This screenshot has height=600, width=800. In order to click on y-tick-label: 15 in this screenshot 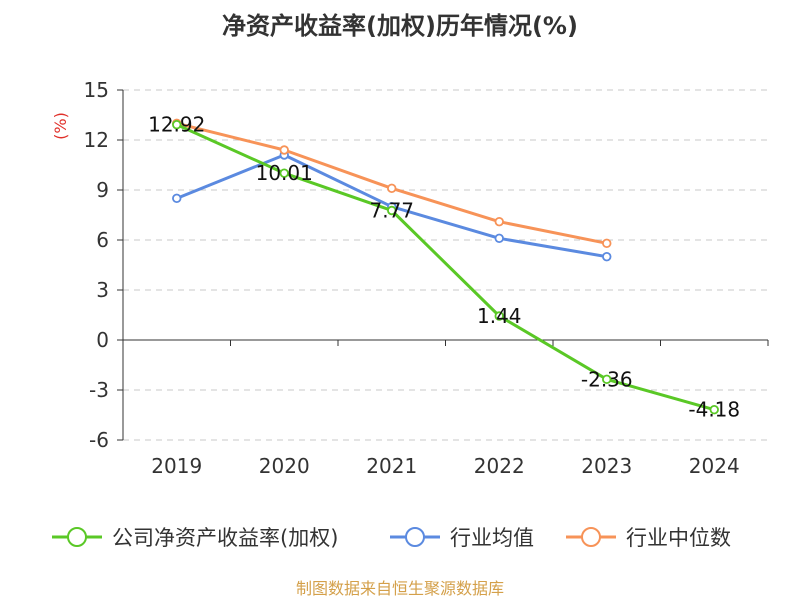, I will do `click(96, 90)`.